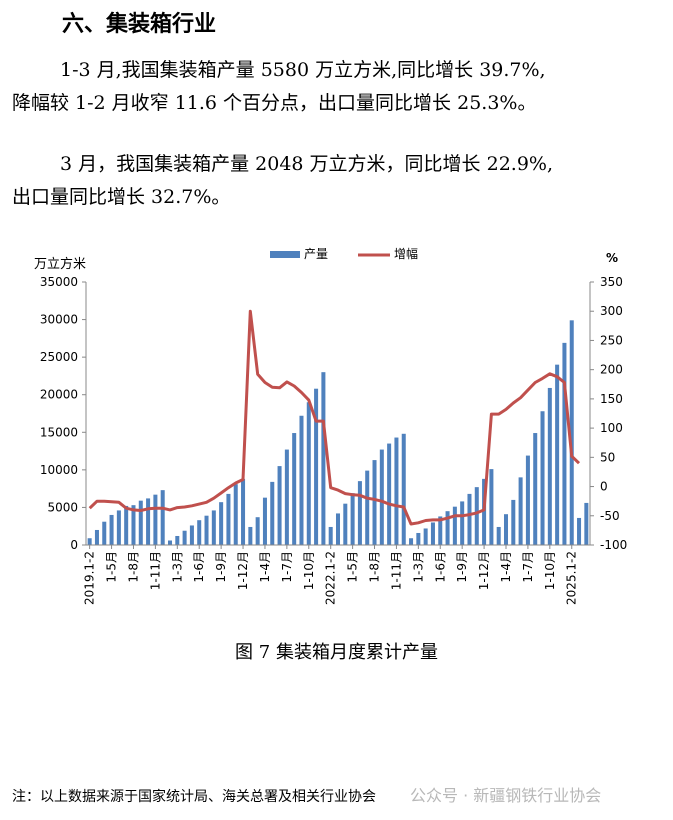  Describe the element at coordinates (336, 652) in the screenshot. I see `figure-caption: 图 7 集装箱月度累计产量` at that location.